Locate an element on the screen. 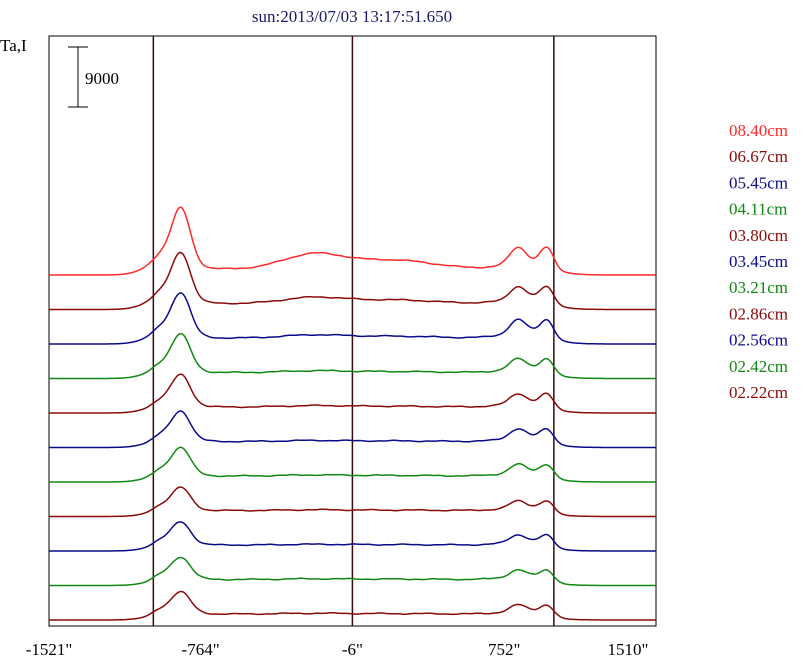 Image resolution: width=805 pixels, height=660 pixels. series-line-02.42cm is located at coordinates (352, 571).